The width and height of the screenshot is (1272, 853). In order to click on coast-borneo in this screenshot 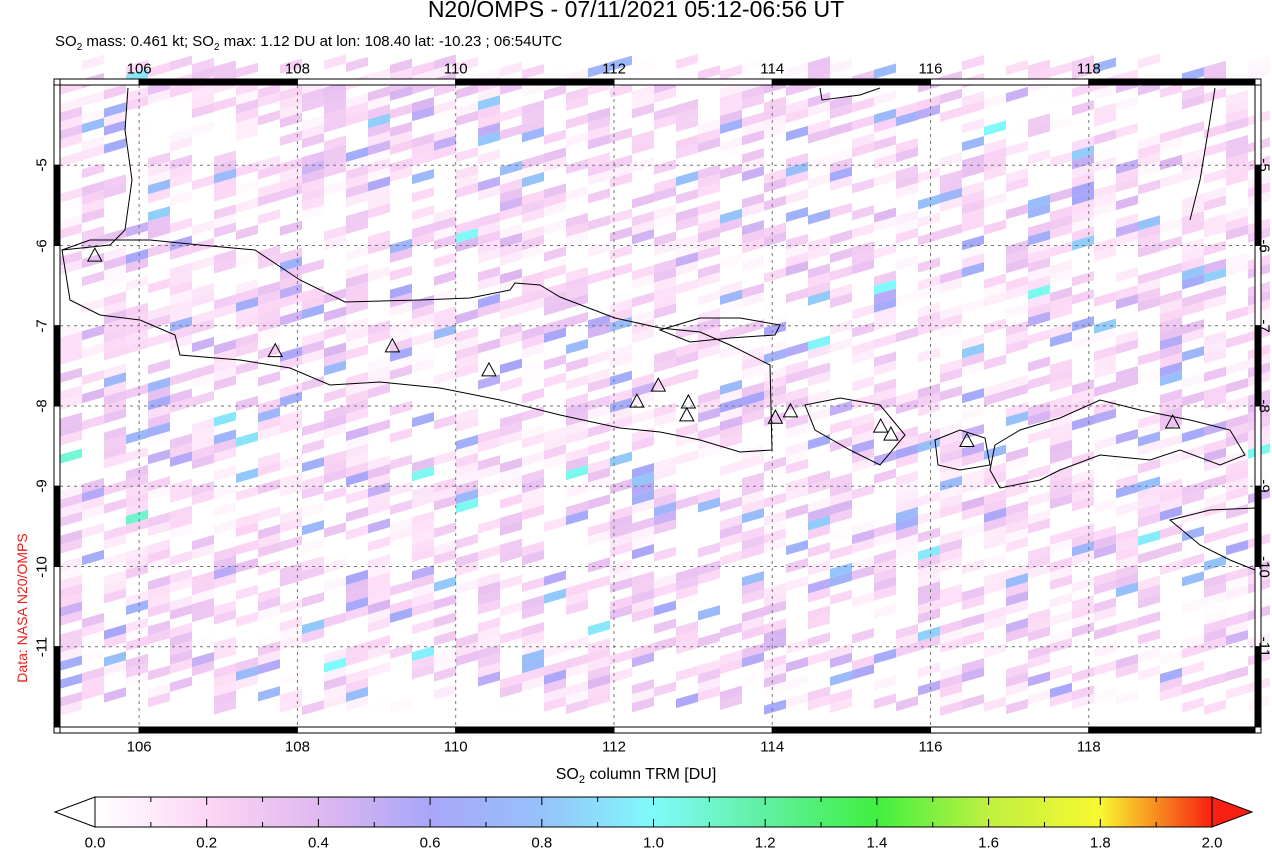, I will do `click(1017, 154)`.